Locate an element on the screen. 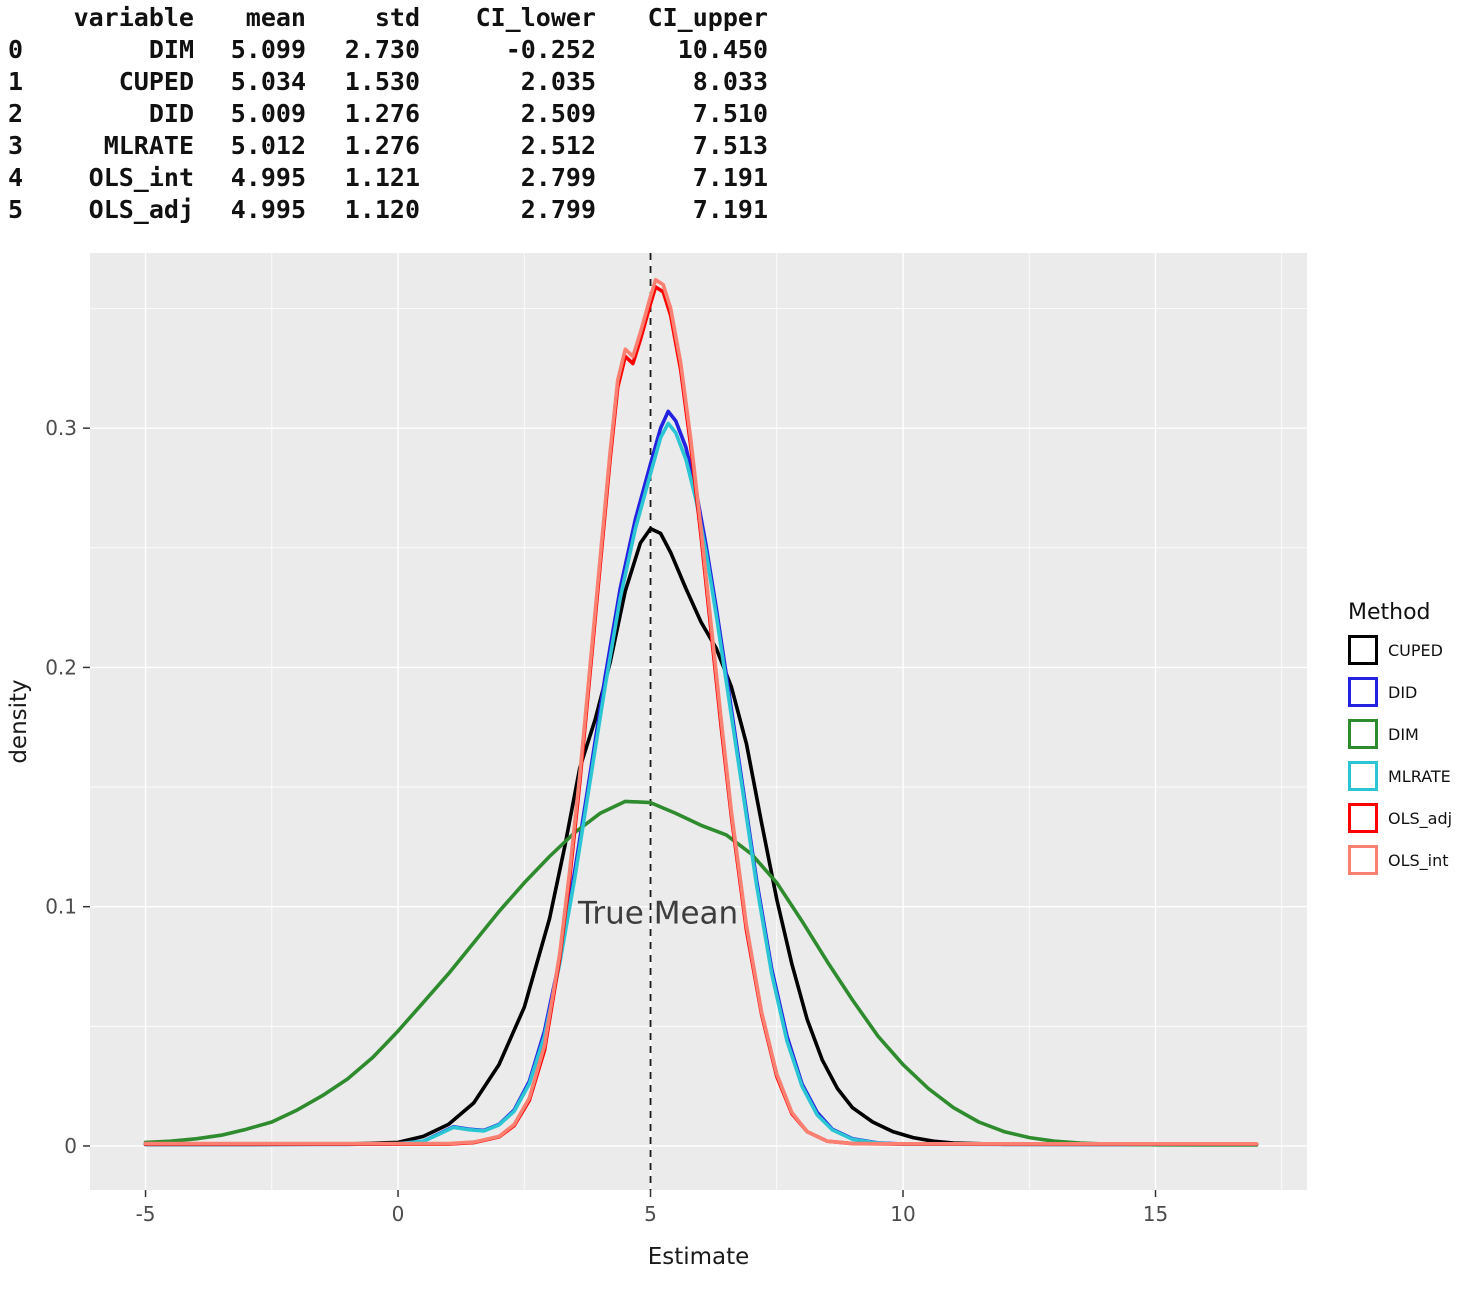 Image resolution: width=1478 pixels, height=1300 pixels. table-header-row: variable mean std CI_lower CI_upper is located at coordinates (388, 18).